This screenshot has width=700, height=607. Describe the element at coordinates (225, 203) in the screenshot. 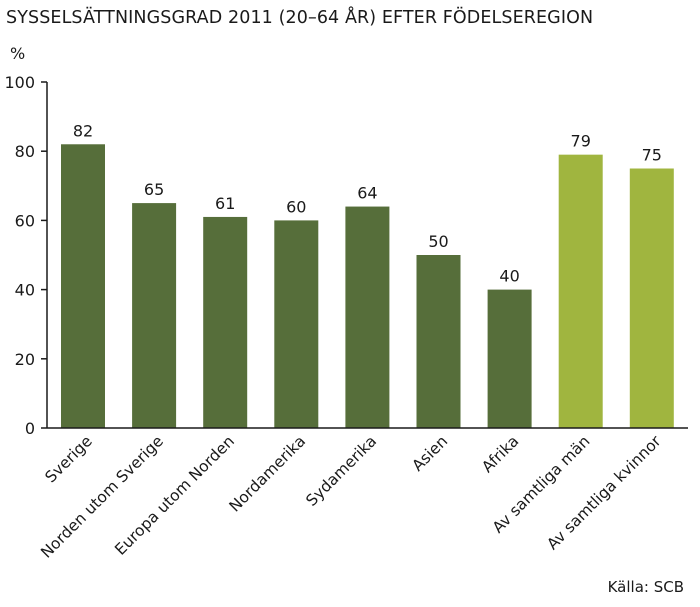

I see `data-label: 61` at that location.